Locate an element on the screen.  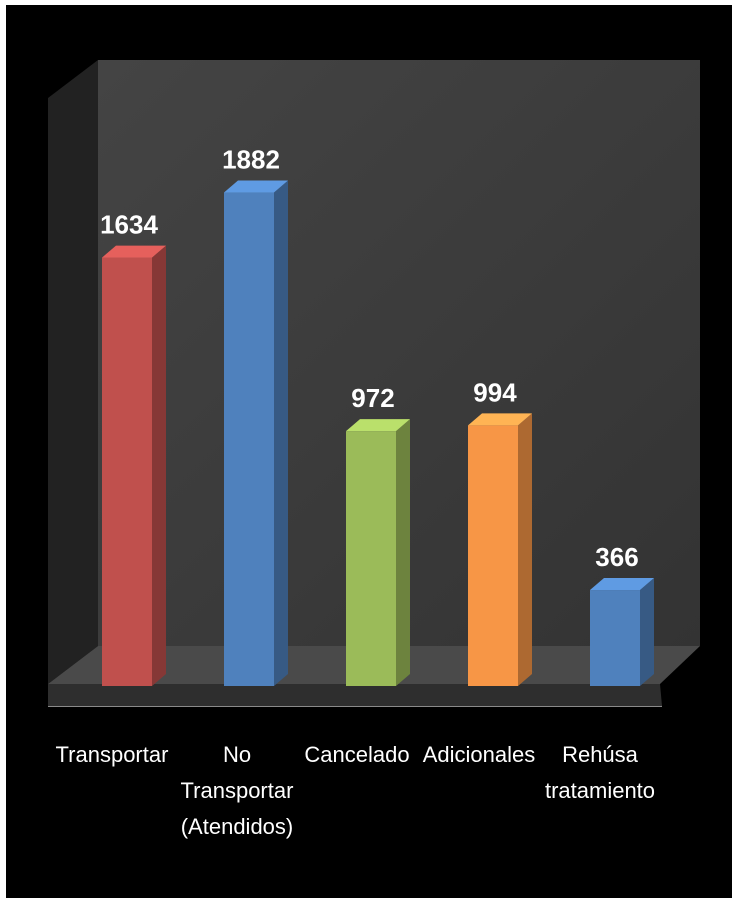
category-label: Adicionales is located at coordinates (479, 754).